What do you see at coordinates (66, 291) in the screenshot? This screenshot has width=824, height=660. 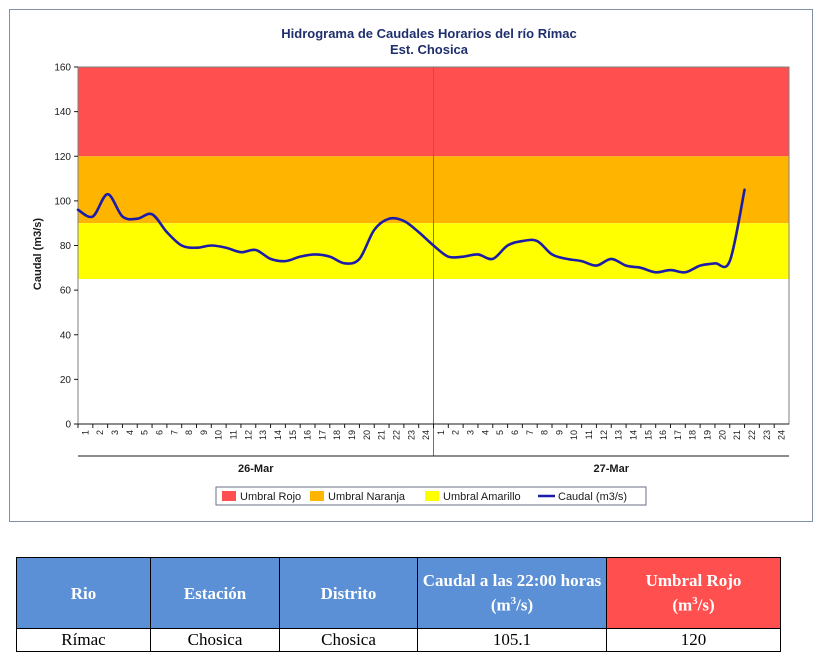 I see `y-tick-label: 60` at bounding box center [66, 291].